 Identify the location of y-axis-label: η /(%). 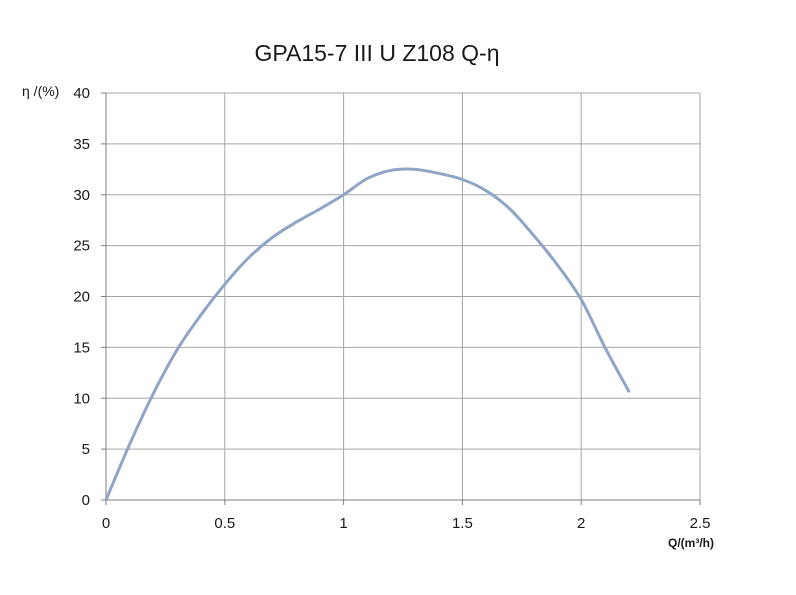
(40, 91).